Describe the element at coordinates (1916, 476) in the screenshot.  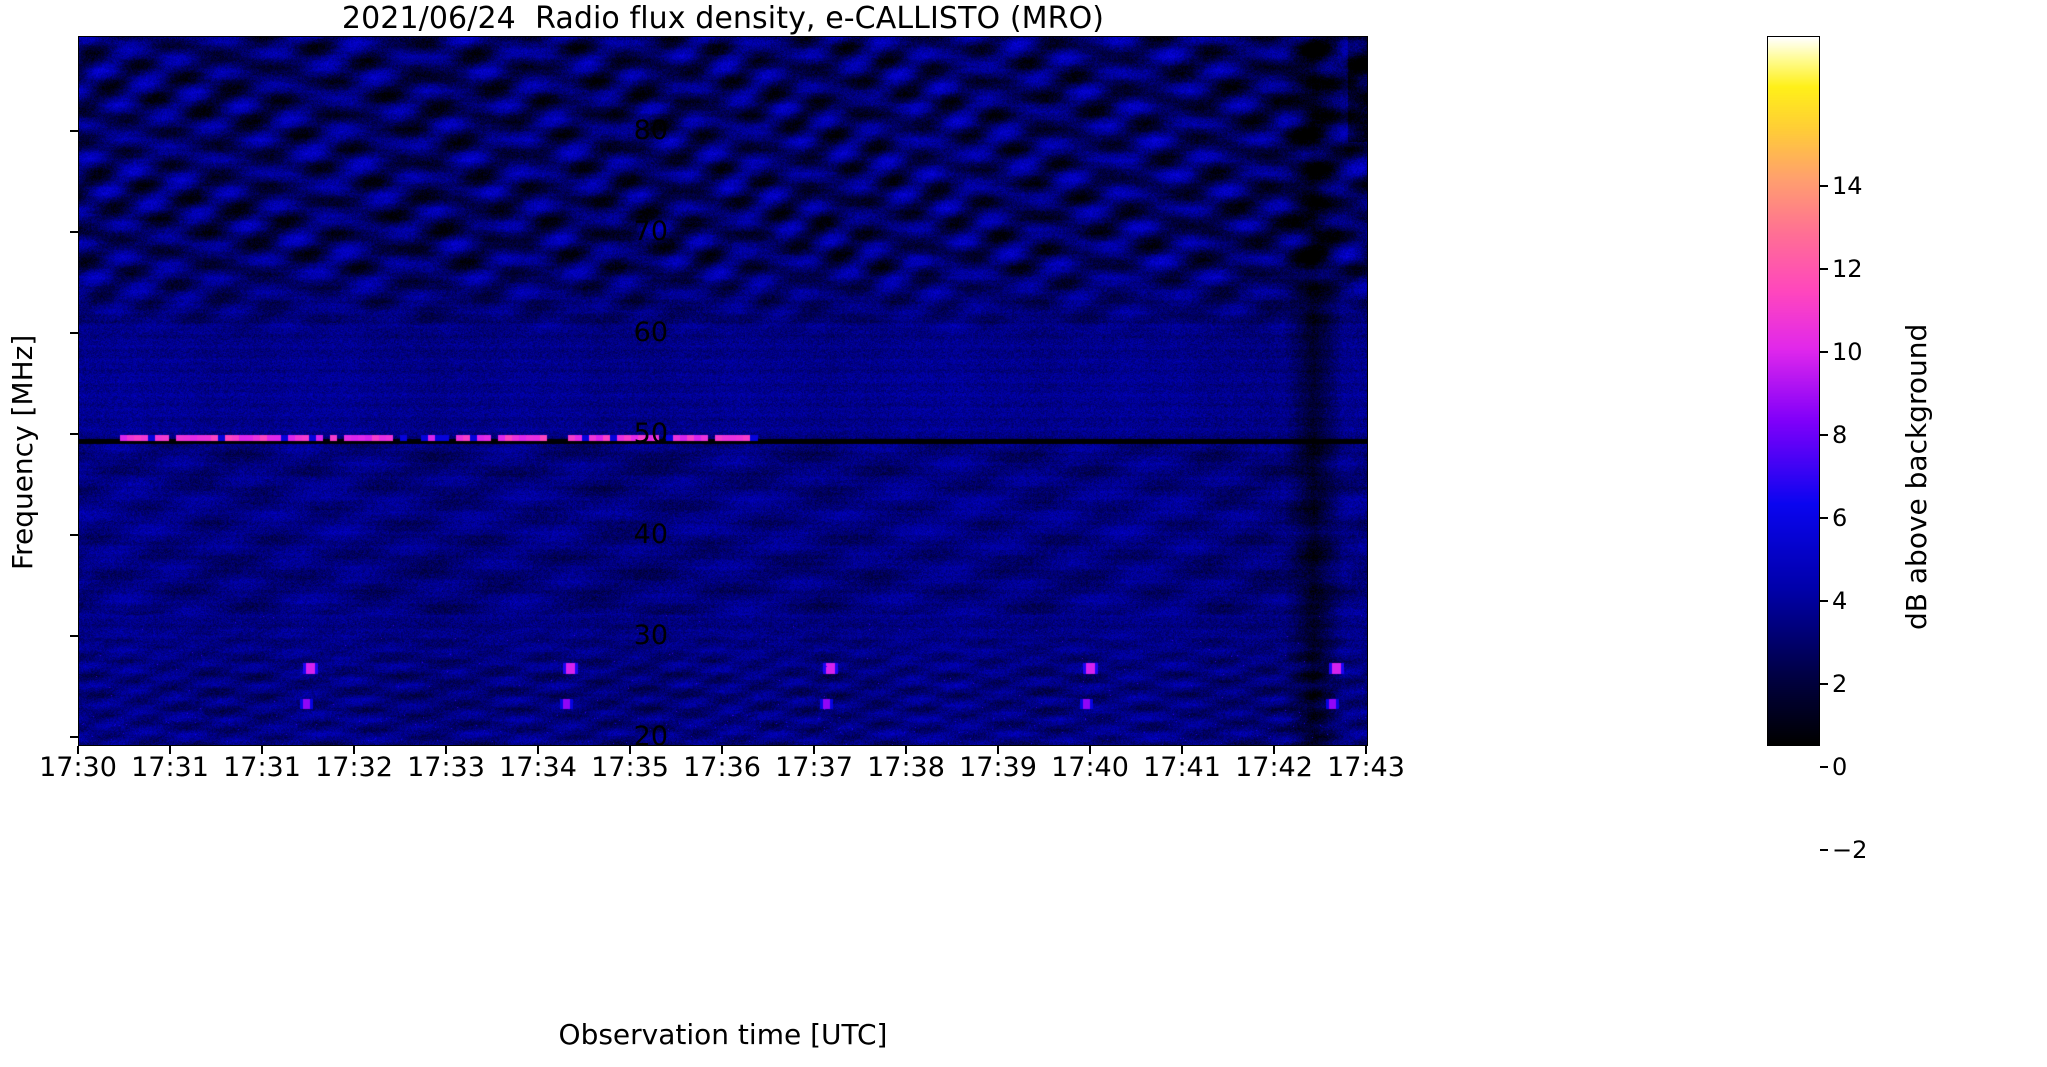
I see `colorbar-label: dB above background` at that location.